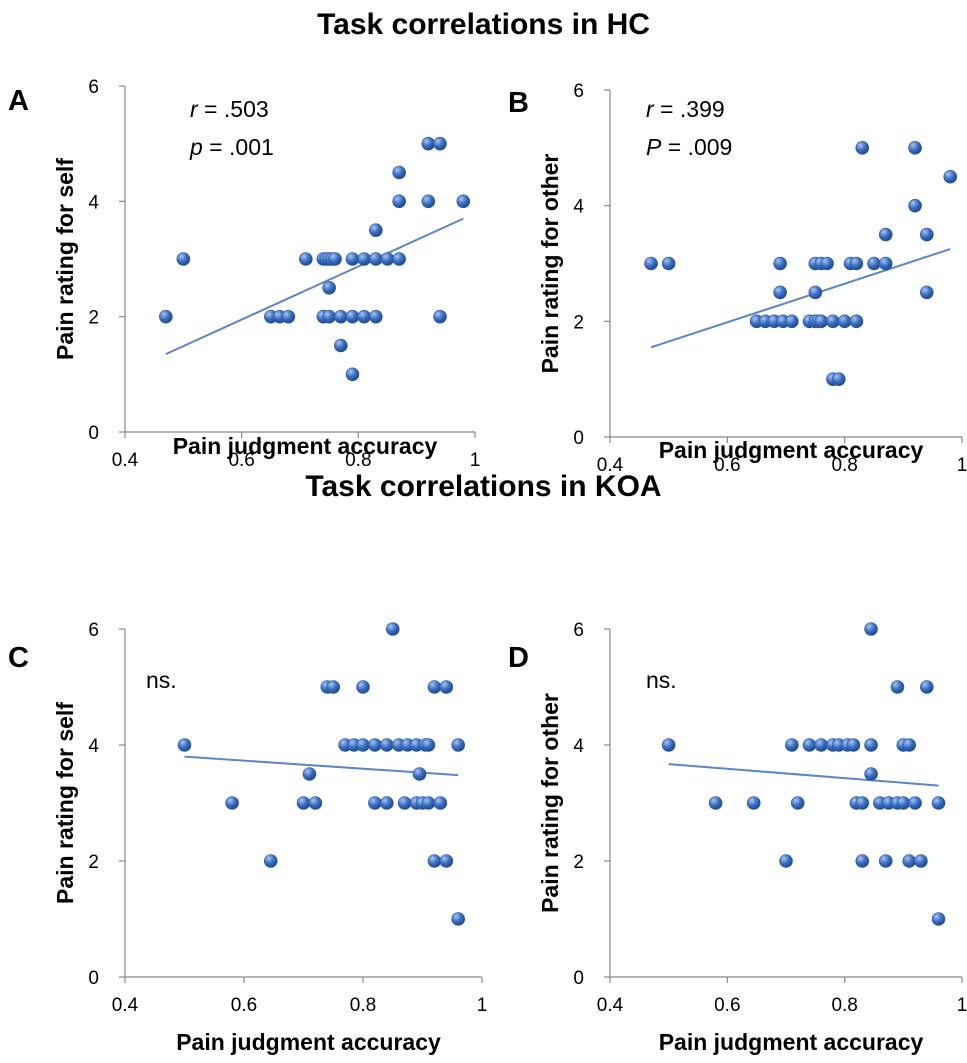  What do you see at coordinates (196, 147) in the screenshot?
I see `stat-var: p` at bounding box center [196, 147].